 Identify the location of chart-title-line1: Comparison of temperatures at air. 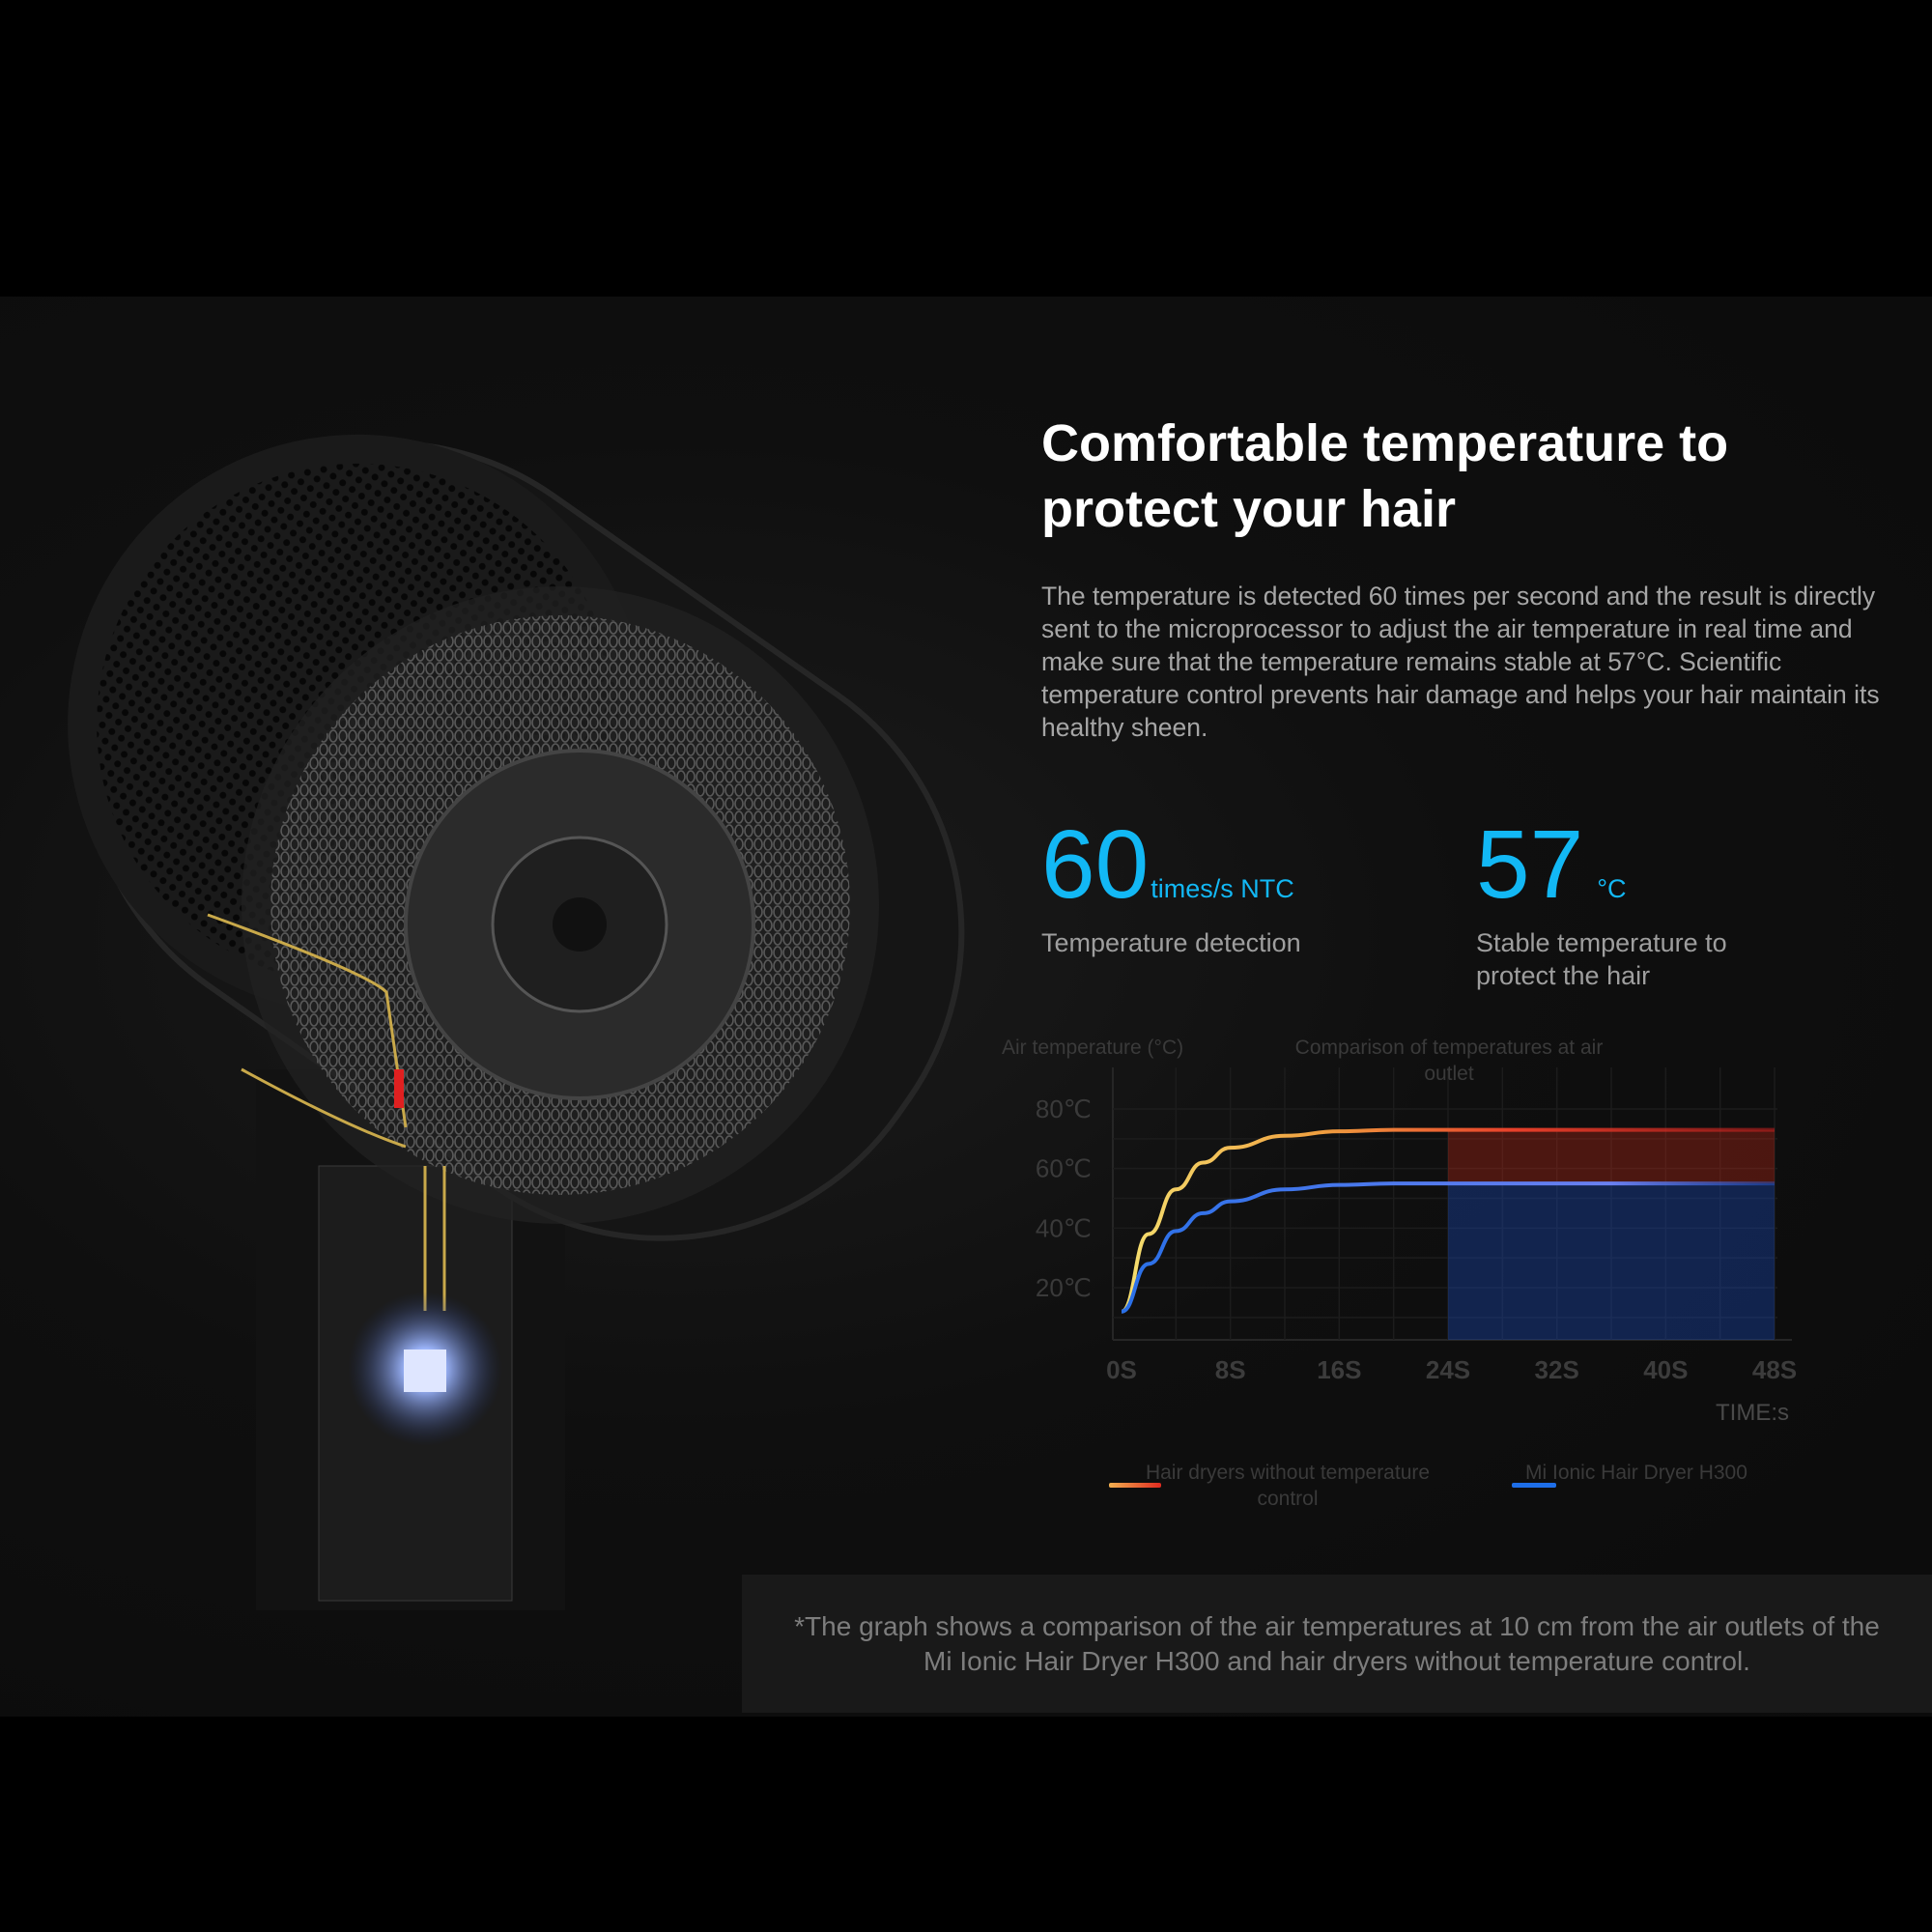
(1449, 1048).